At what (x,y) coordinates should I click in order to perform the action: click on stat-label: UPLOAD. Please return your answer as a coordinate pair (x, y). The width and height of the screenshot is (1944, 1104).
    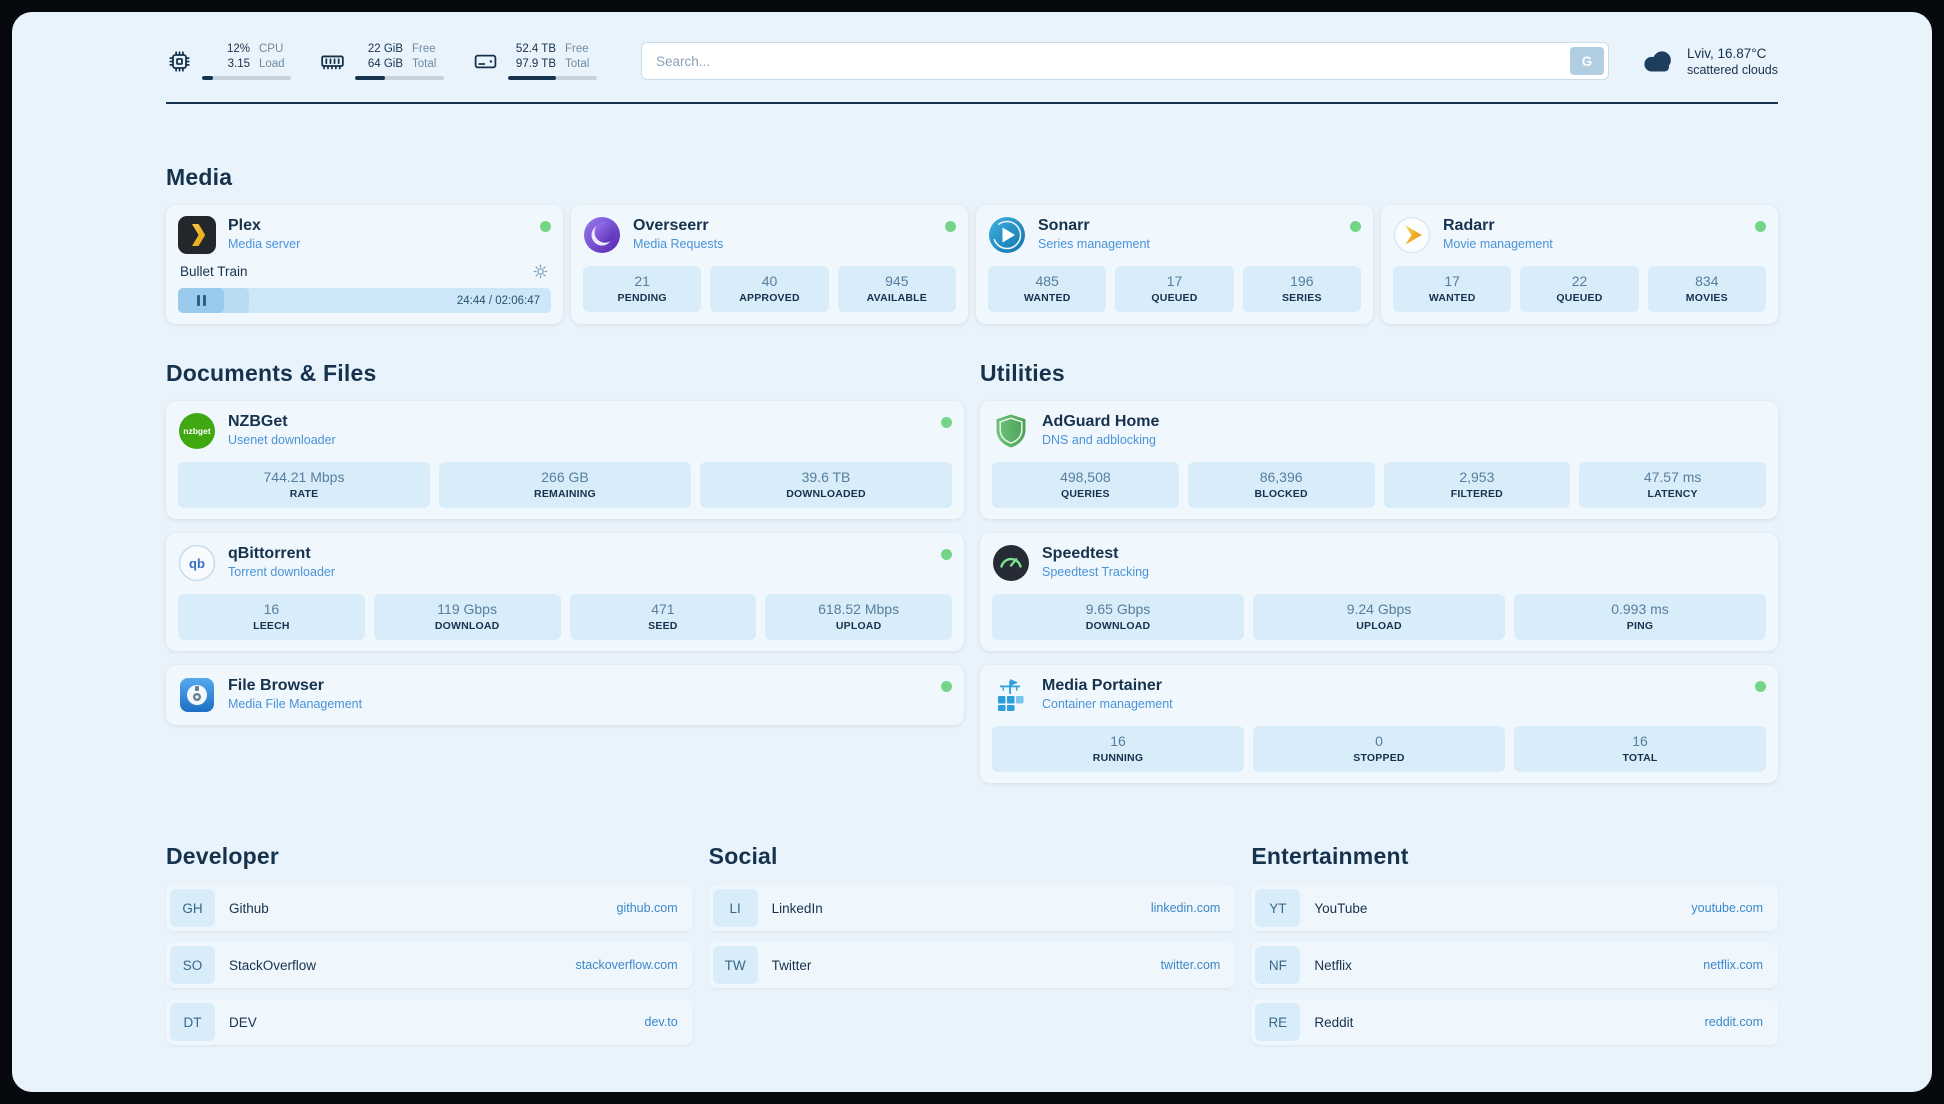
    Looking at the image, I should click on (1379, 626).